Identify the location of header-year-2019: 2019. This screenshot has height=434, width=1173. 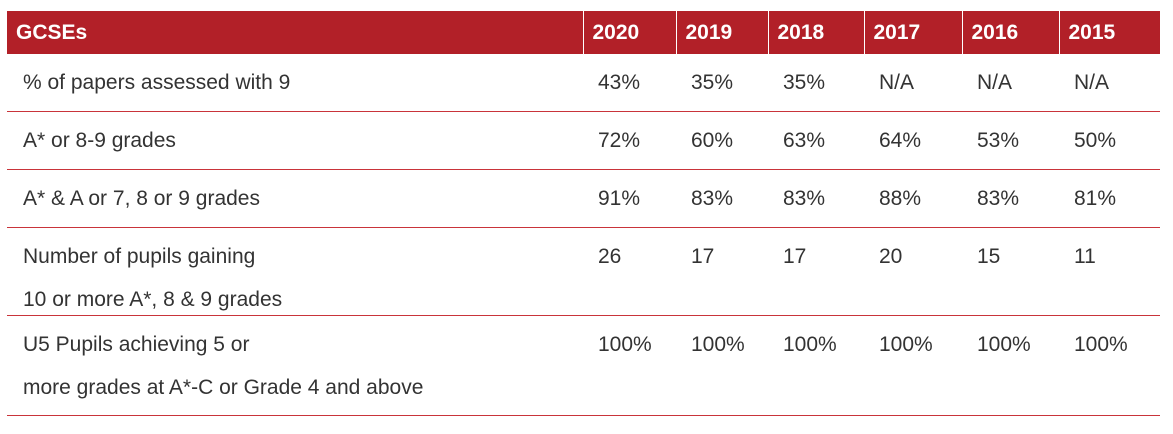
(722, 32).